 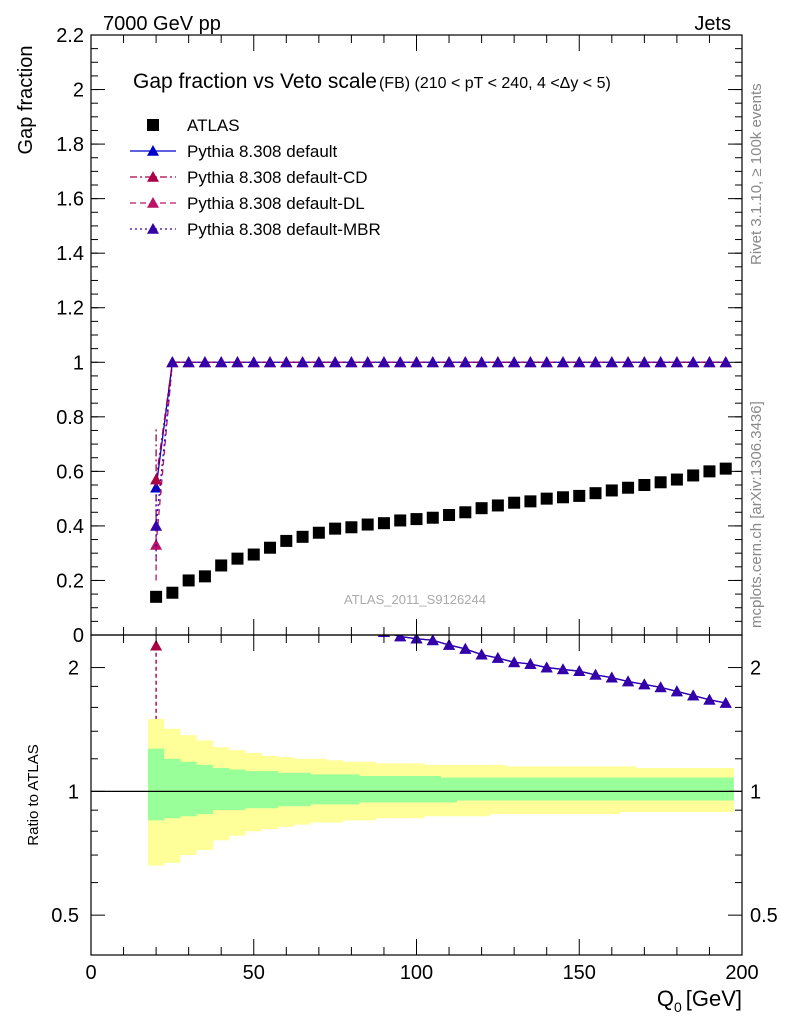 What do you see at coordinates (755, 669) in the screenshot?
I see `ratio-ytick-label-right: 2` at bounding box center [755, 669].